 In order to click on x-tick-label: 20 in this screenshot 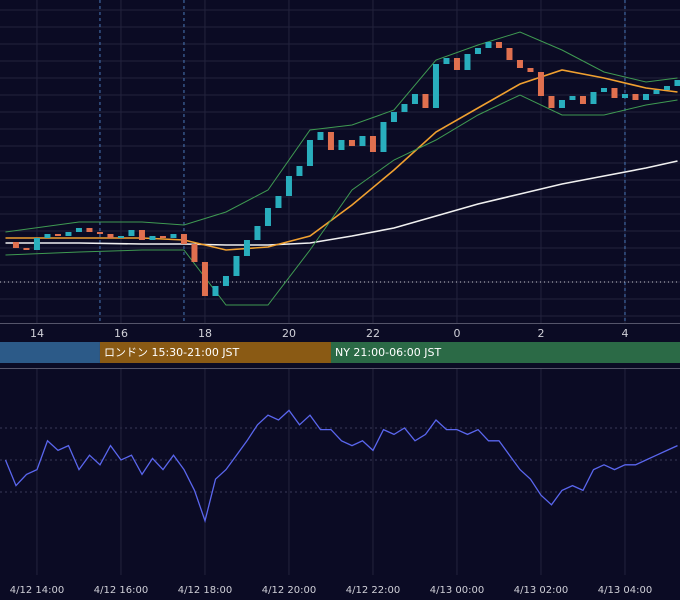, I will do `click(289, 333)`.